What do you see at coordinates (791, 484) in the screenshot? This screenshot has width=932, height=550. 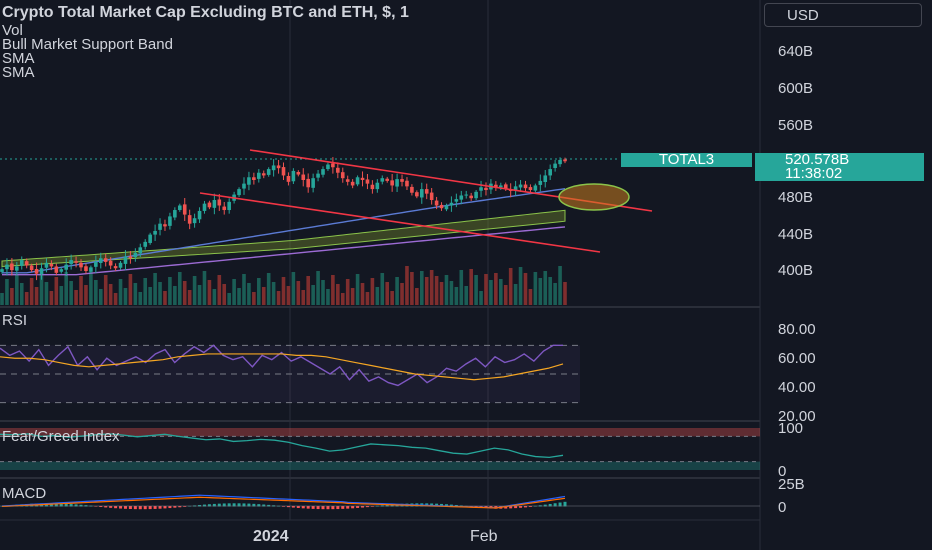 I see `macd-tick: 25B` at bounding box center [791, 484].